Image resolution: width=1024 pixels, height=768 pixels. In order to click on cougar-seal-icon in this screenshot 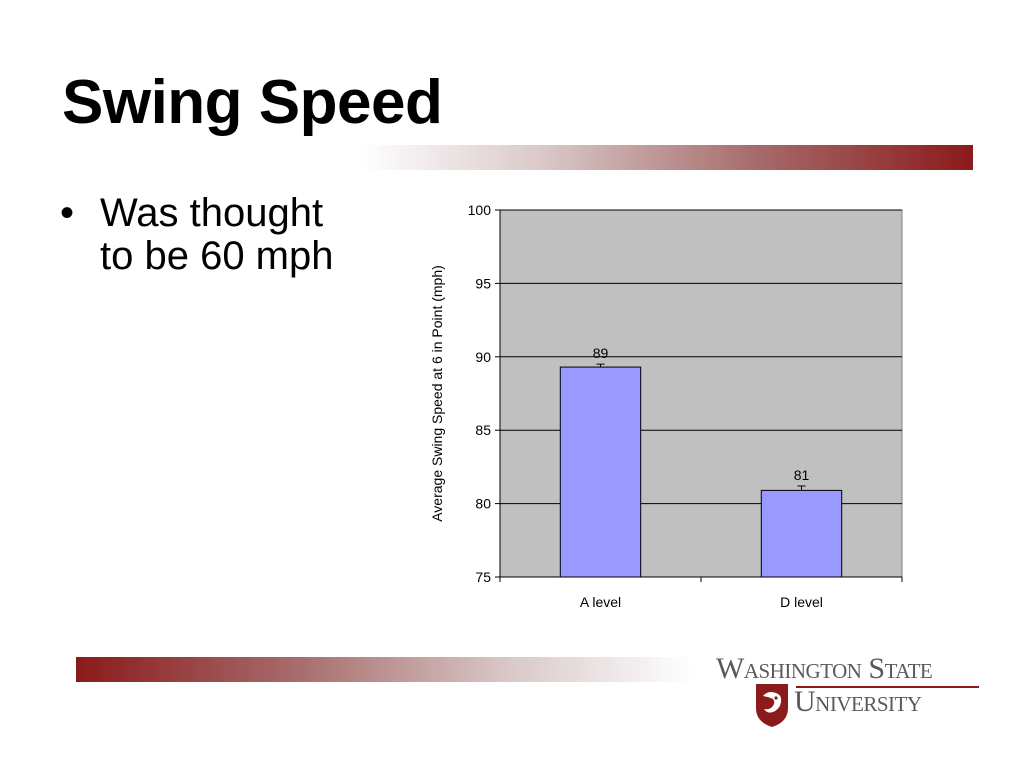, I will do `click(772, 705)`.